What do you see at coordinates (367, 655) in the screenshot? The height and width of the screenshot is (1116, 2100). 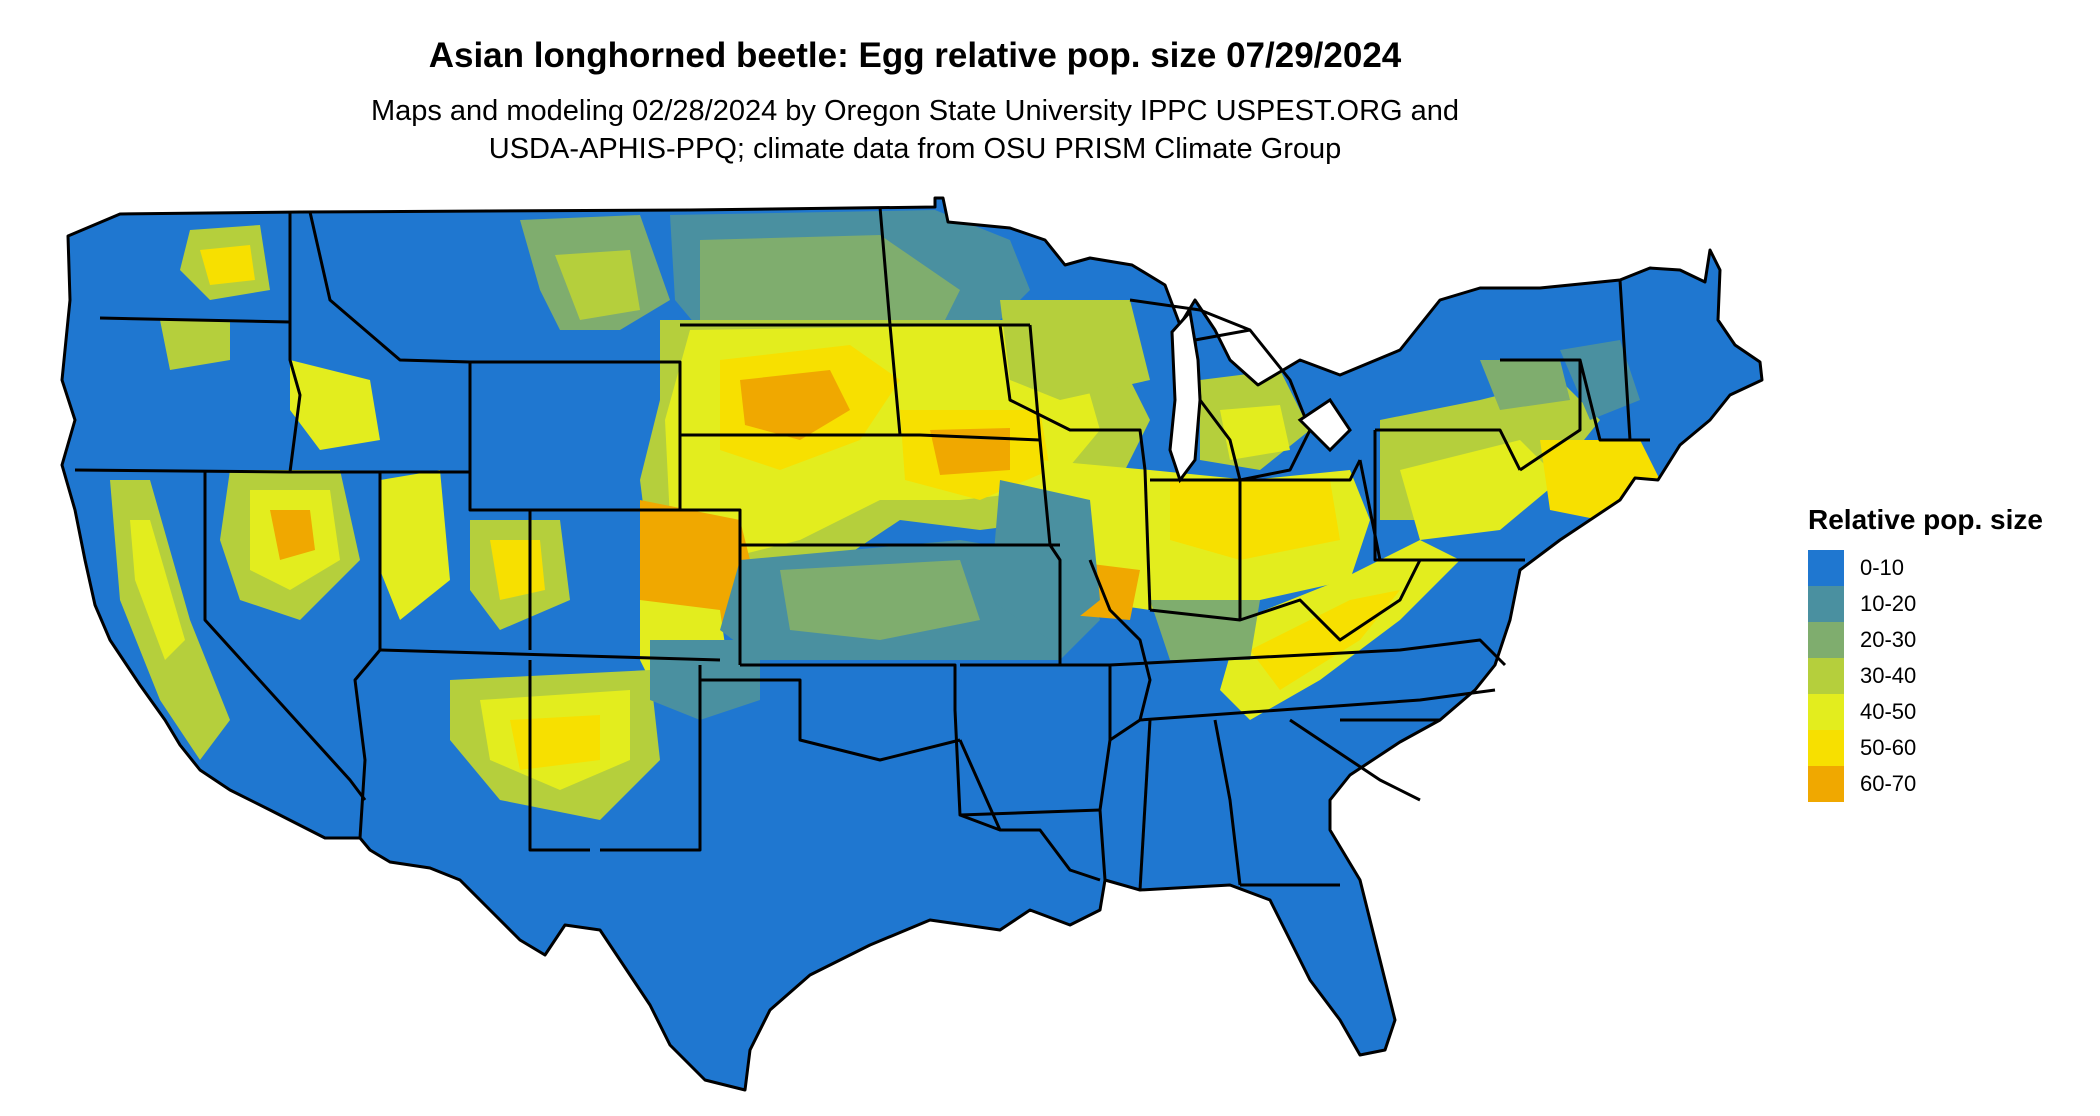 I see `border-nv-az` at bounding box center [367, 655].